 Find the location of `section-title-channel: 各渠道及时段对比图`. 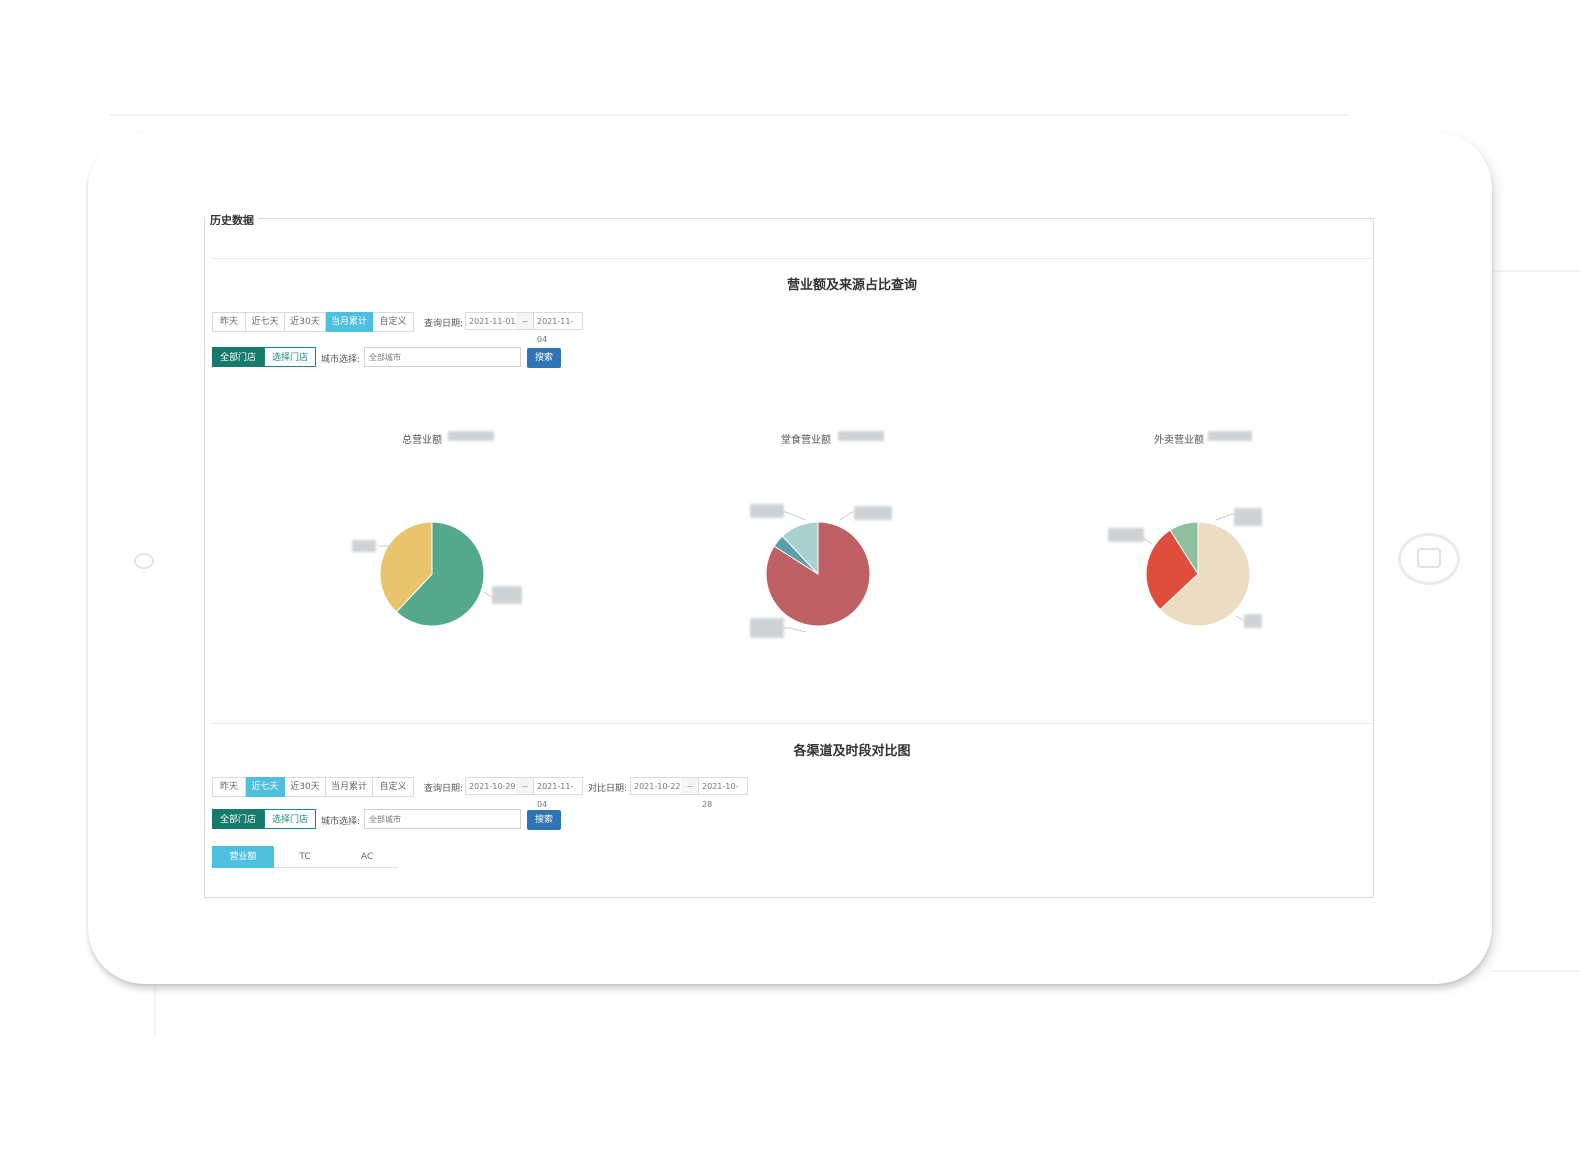

section-title-channel: 各渠道及时段对比图 is located at coordinates (852, 751).